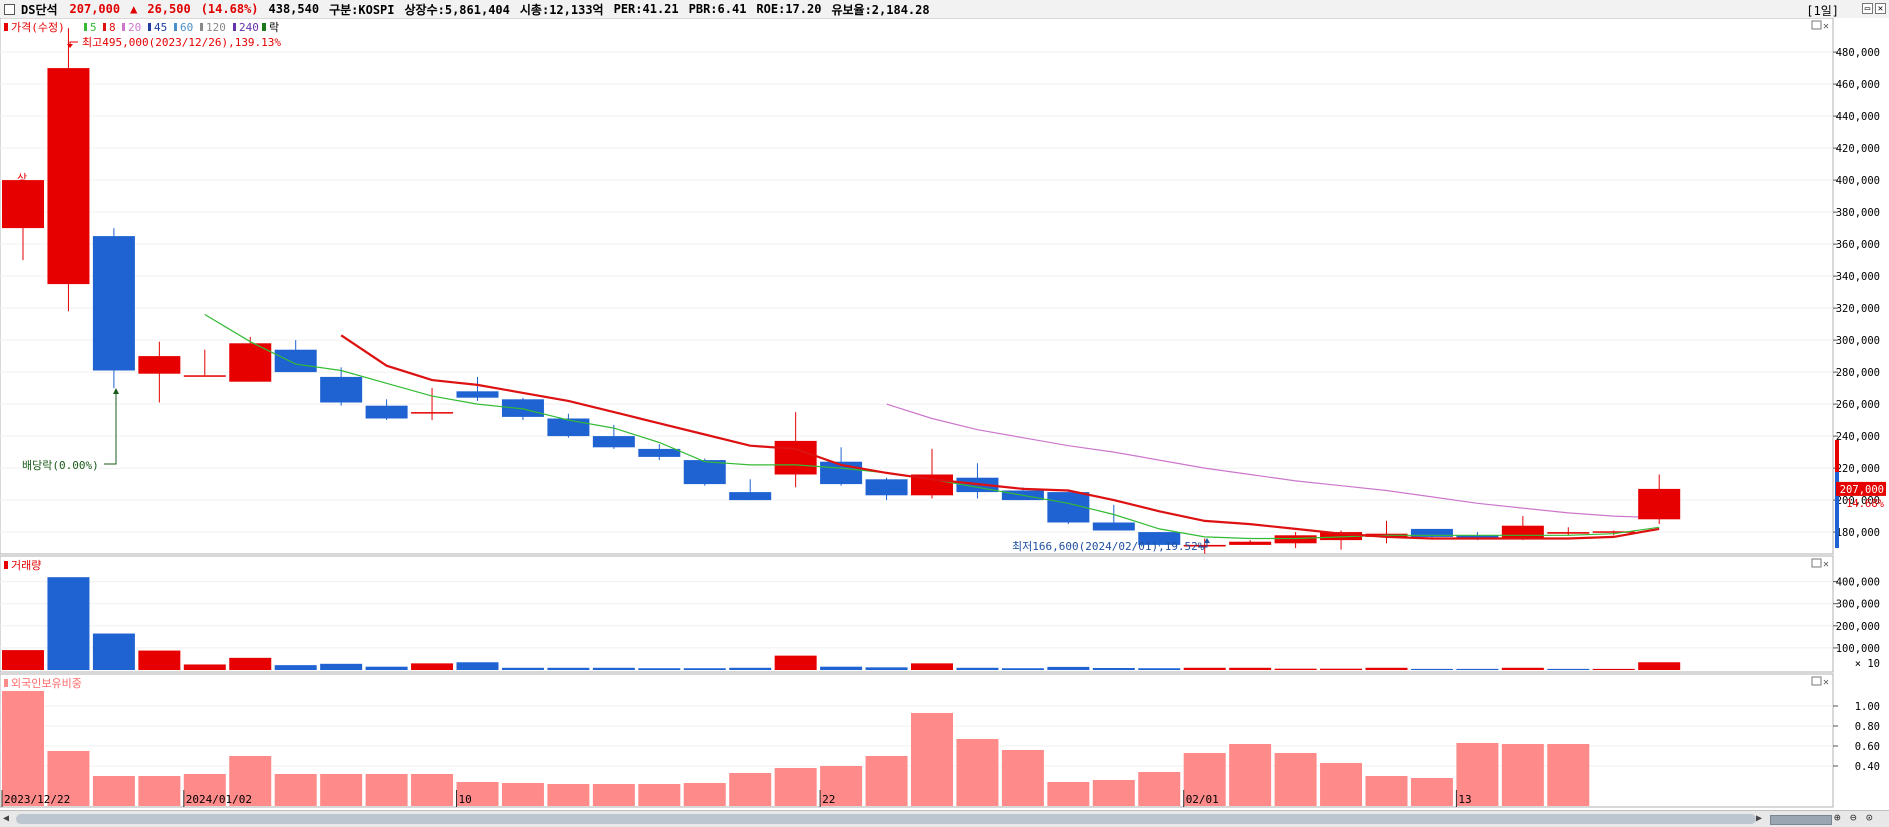 The width and height of the screenshot is (1889, 827). Describe the element at coordinates (1826, 682) in the screenshot. I see `foreign-panel-close-icon: ✕` at that location.